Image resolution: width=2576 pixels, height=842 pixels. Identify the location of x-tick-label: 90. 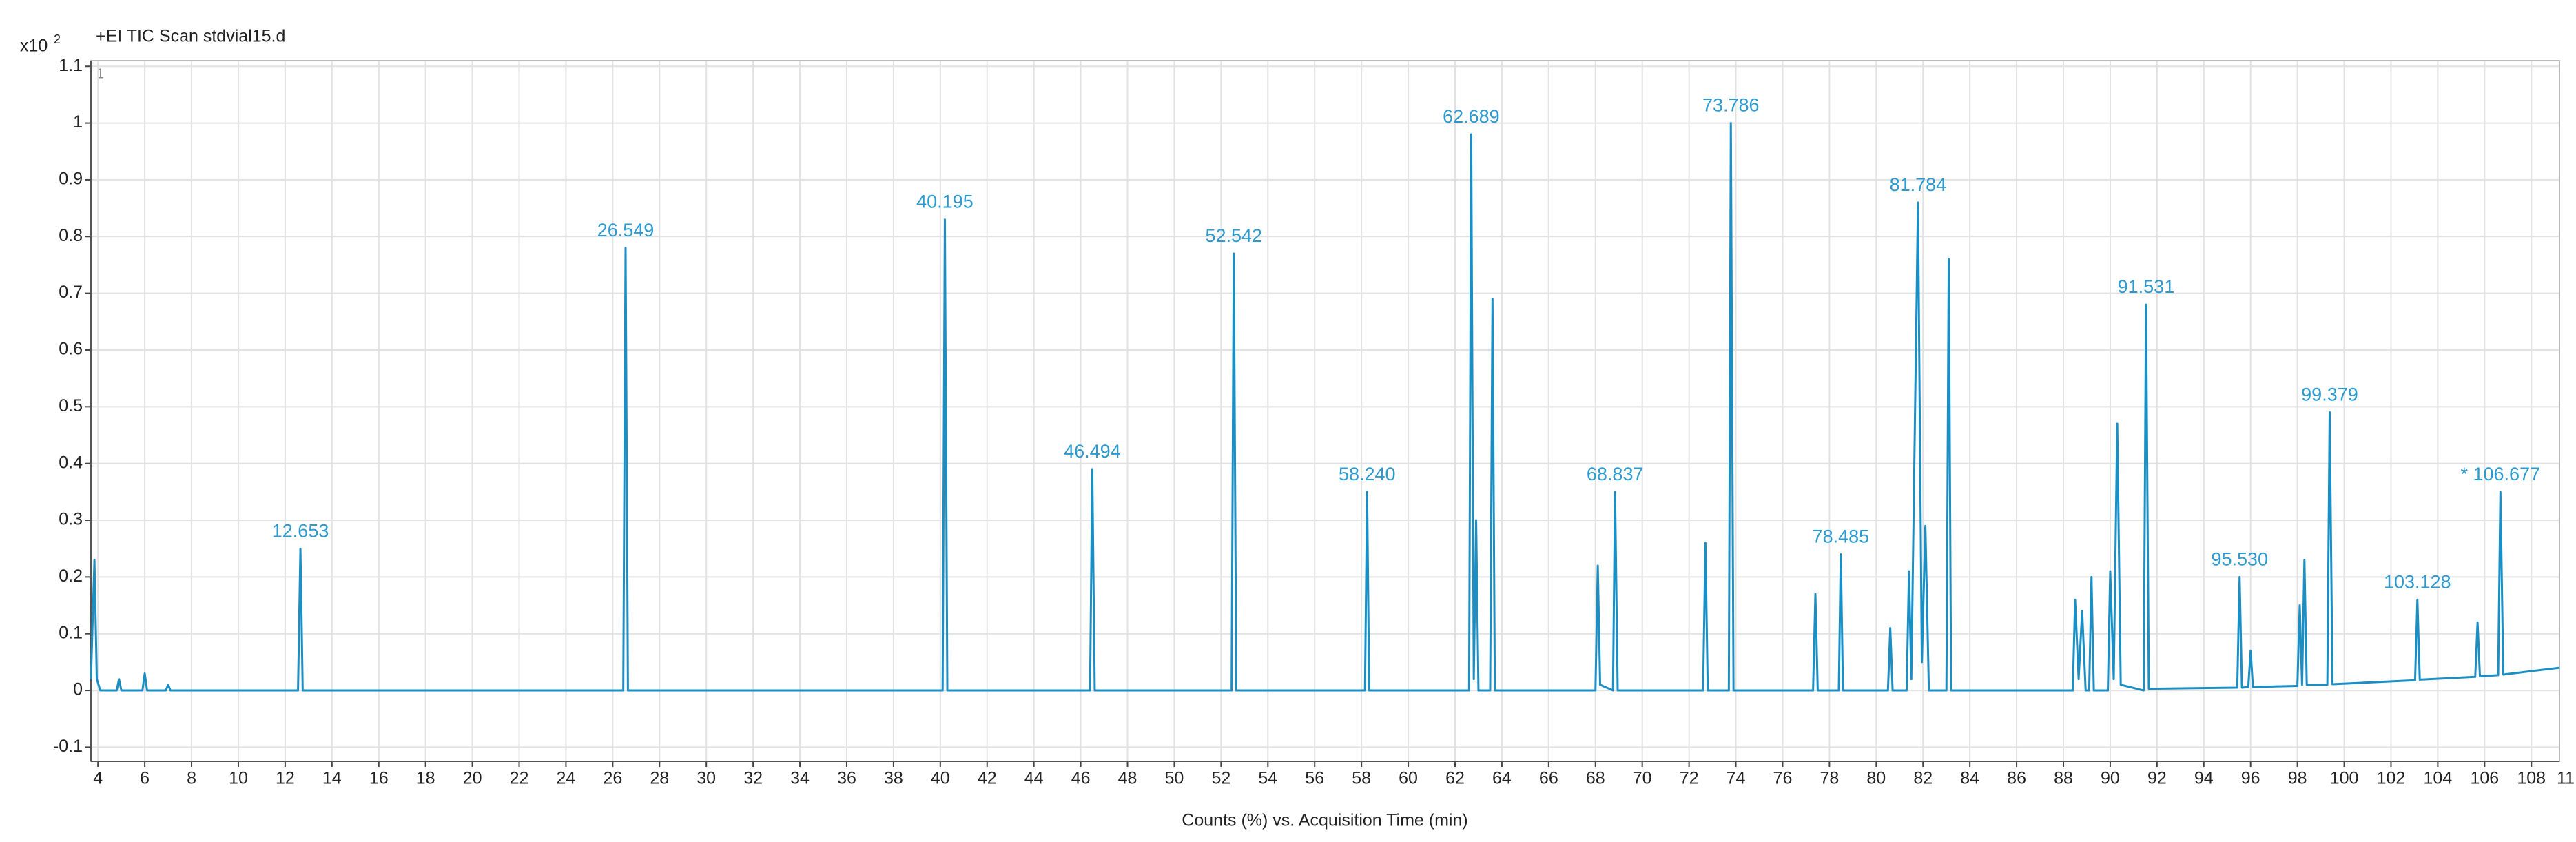
(2110, 779).